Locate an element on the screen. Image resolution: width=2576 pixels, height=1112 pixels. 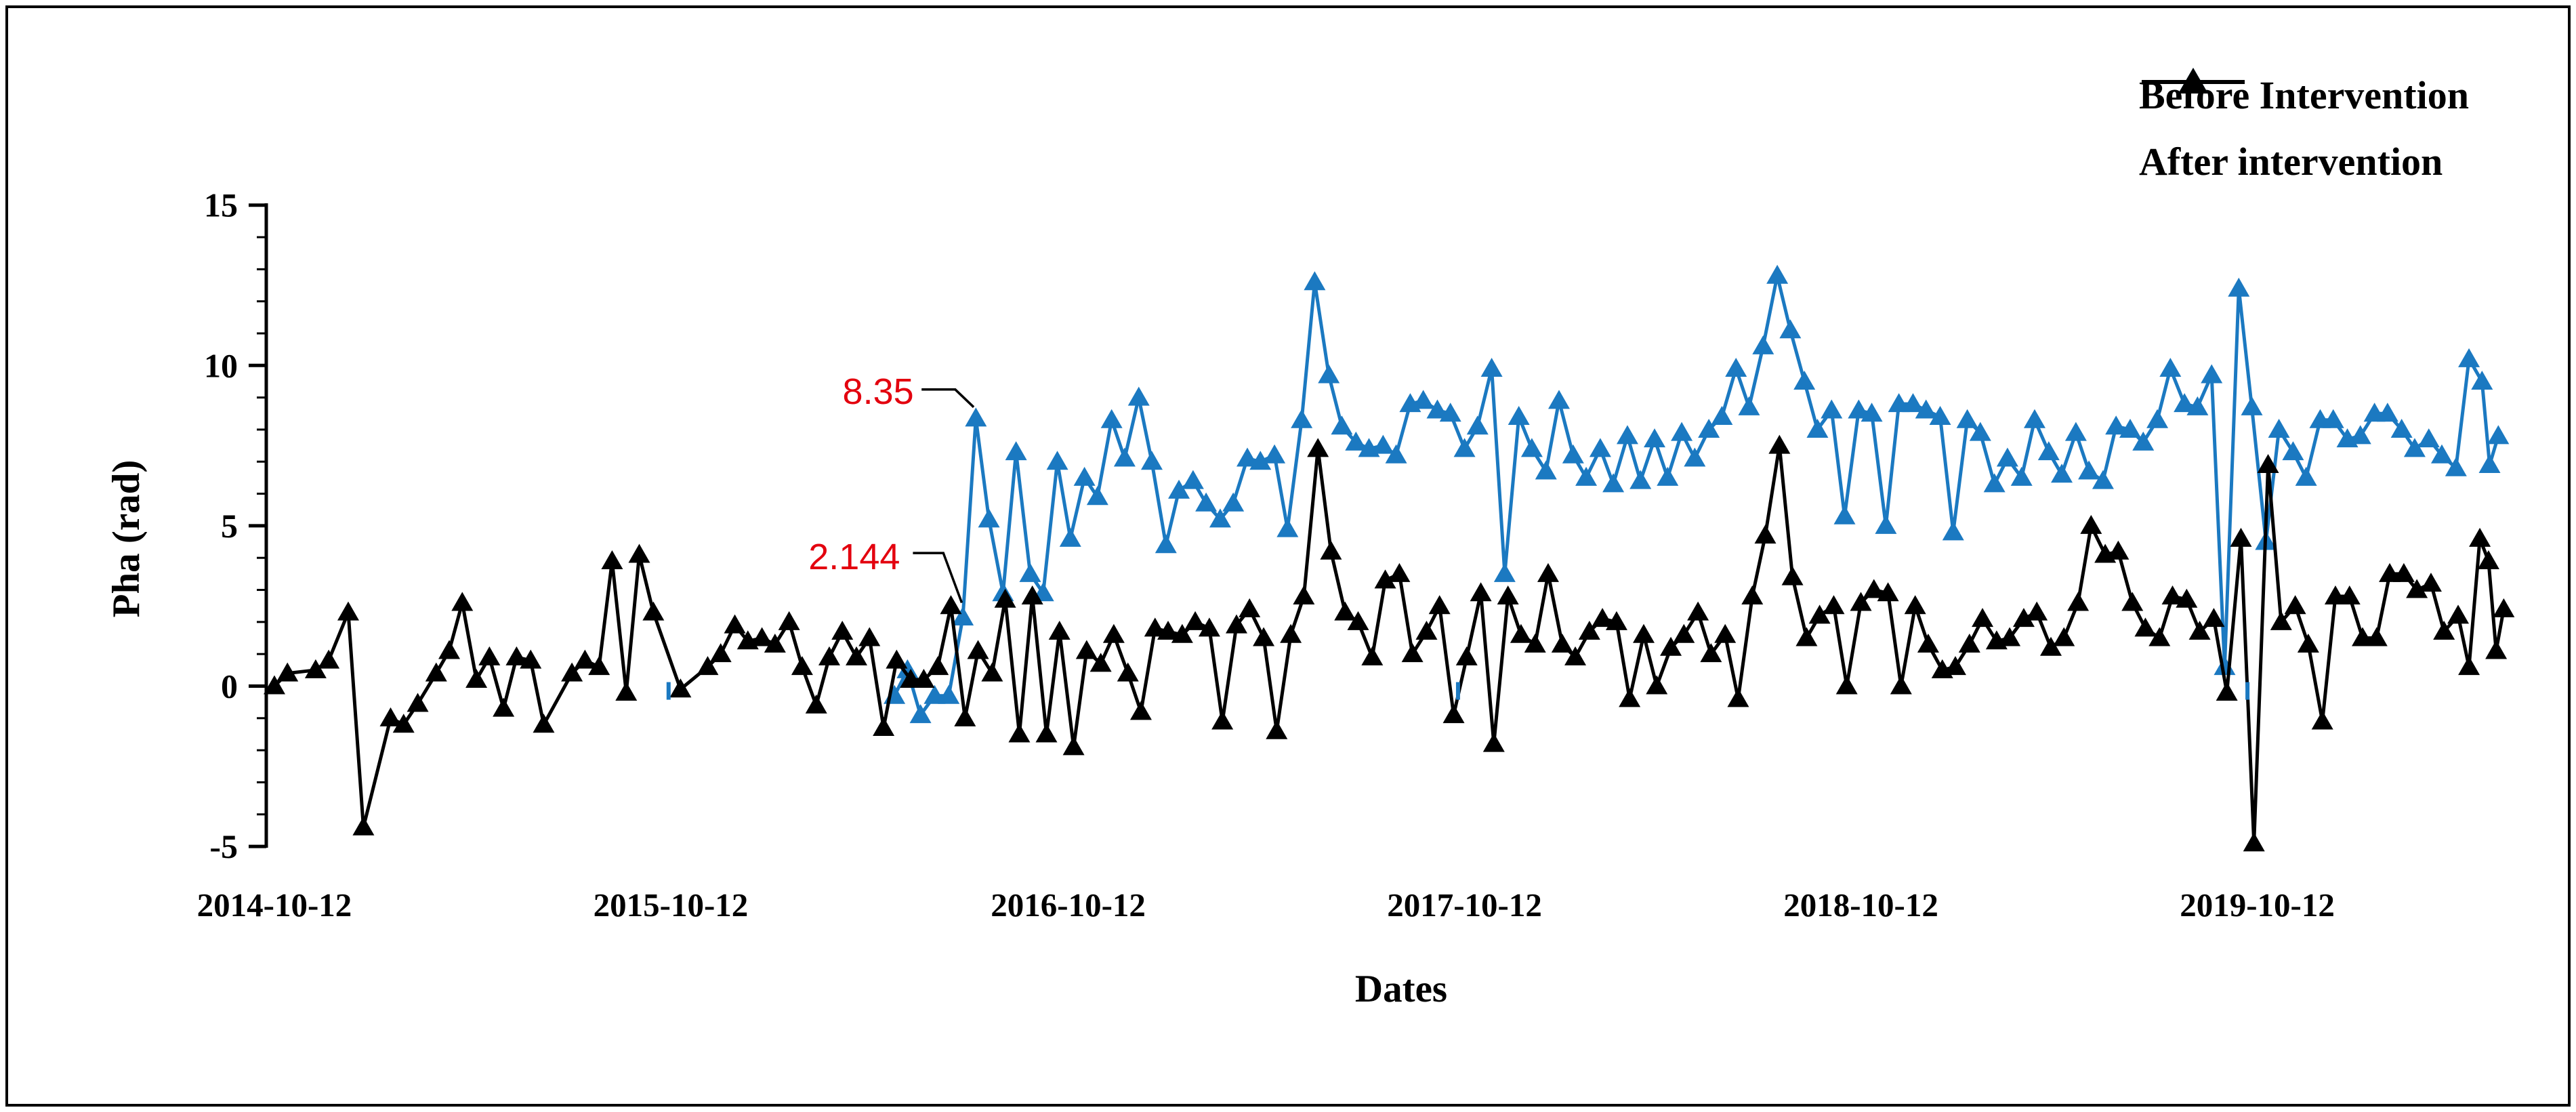
annotation-leader-line is located at coordinates (948, 399).